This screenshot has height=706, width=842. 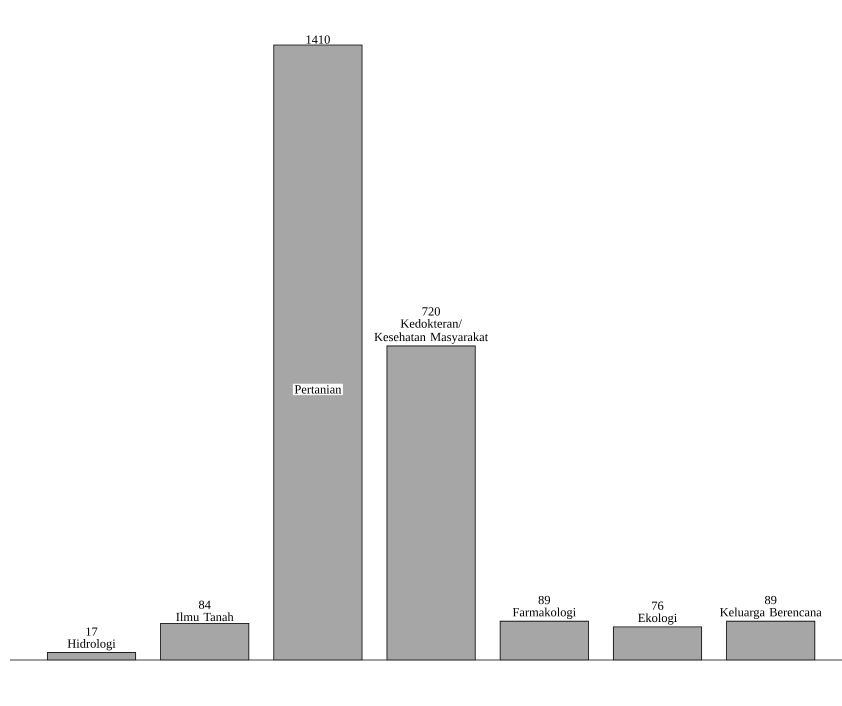 I want to click on data-label: 76, so click(x=658, y=606).